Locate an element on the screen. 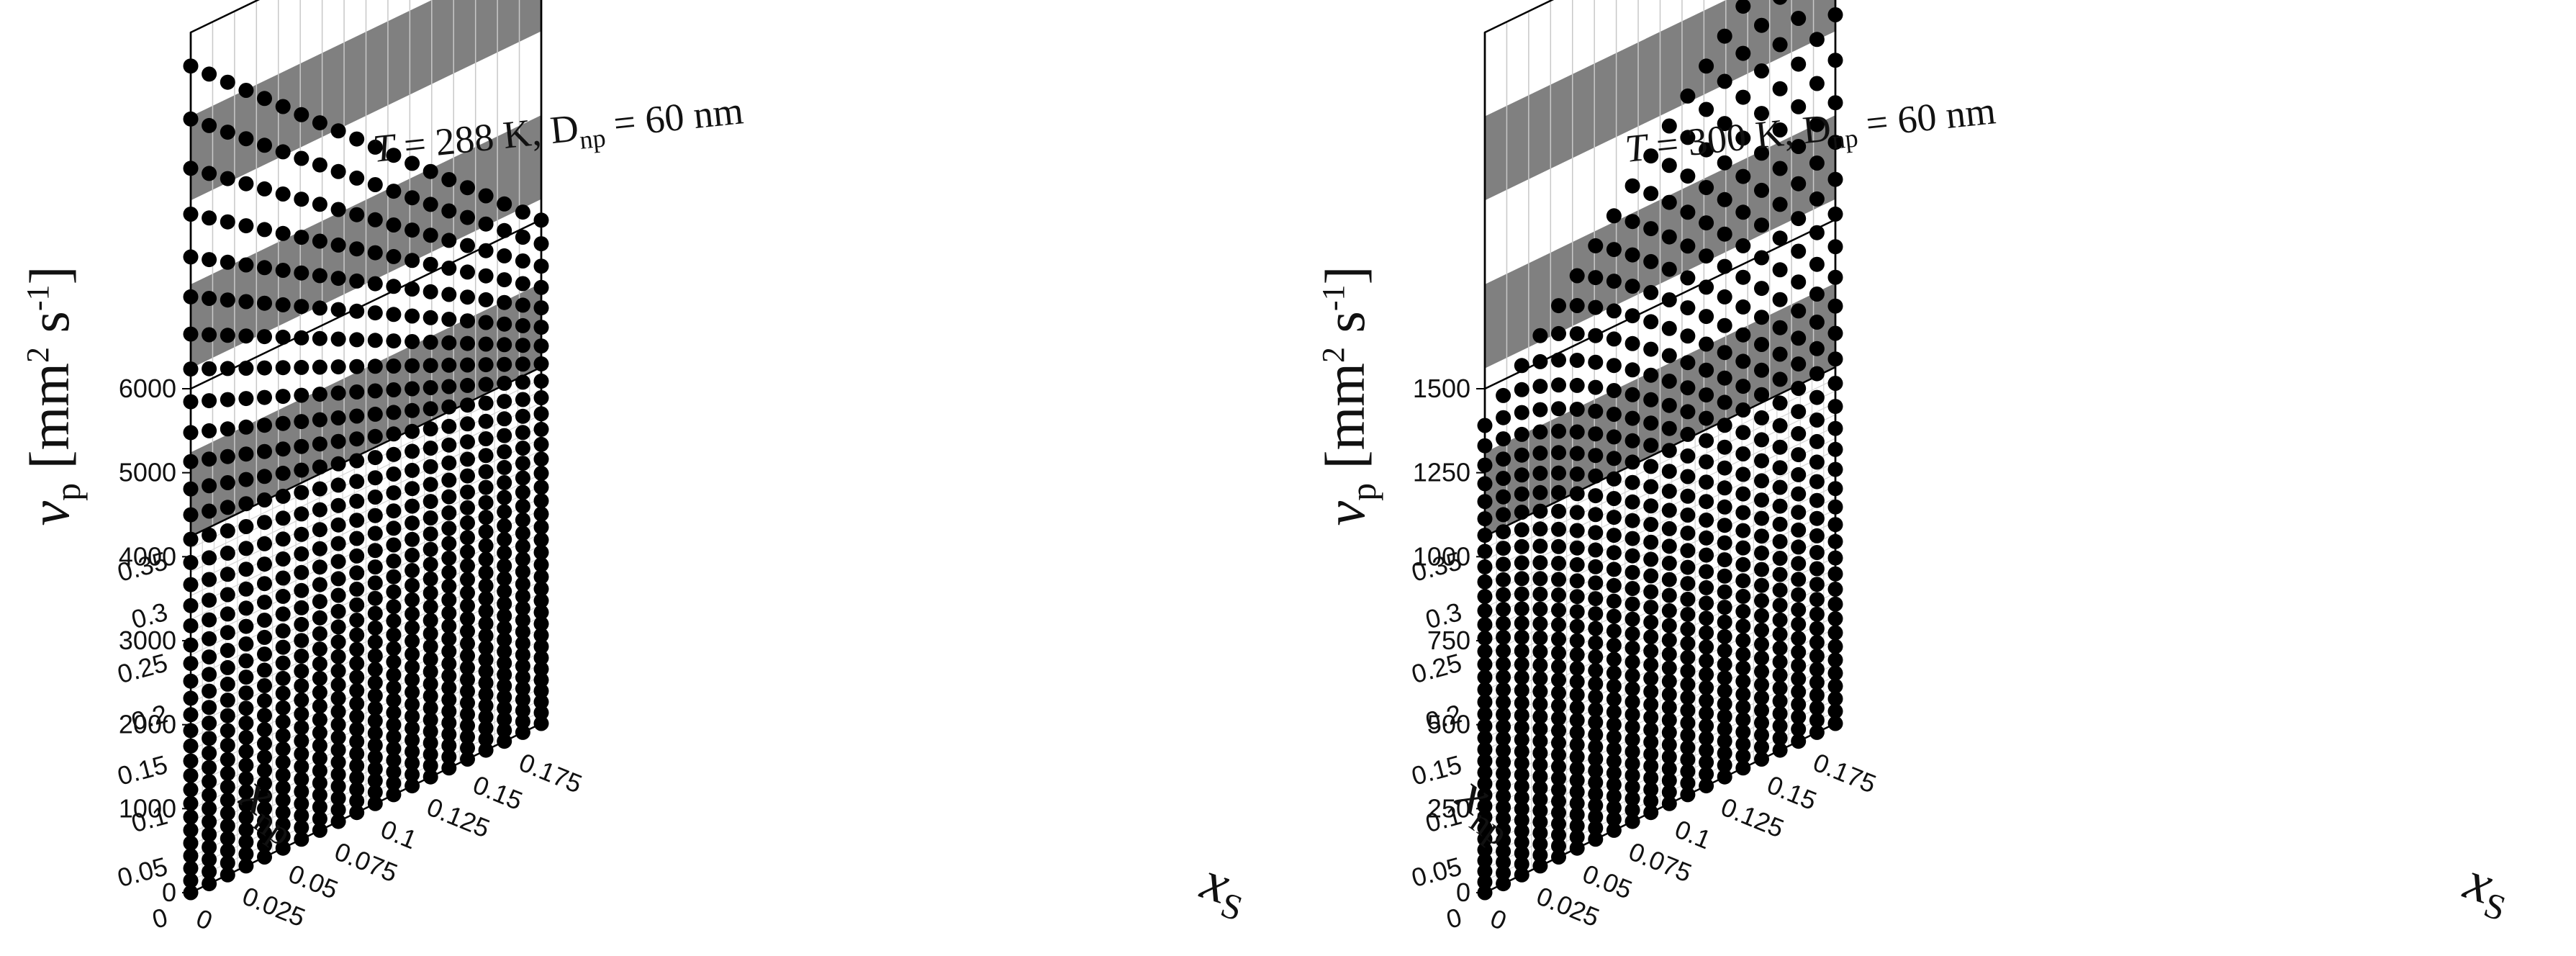 The width and height of the screenshot is (2576, 956). back-wall-outline is located at coordinates (366, 269).